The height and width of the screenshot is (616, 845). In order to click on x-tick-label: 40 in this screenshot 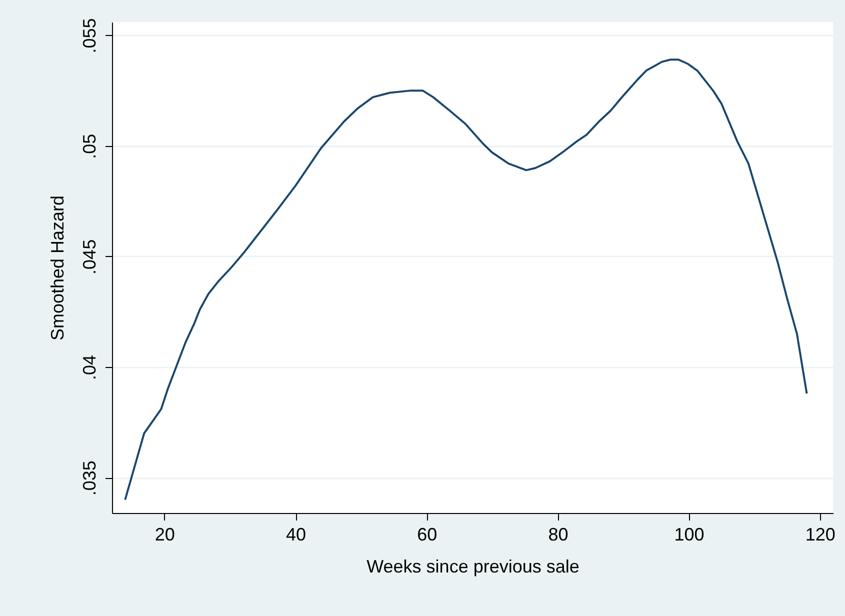, I will do `click(296, 534)`.